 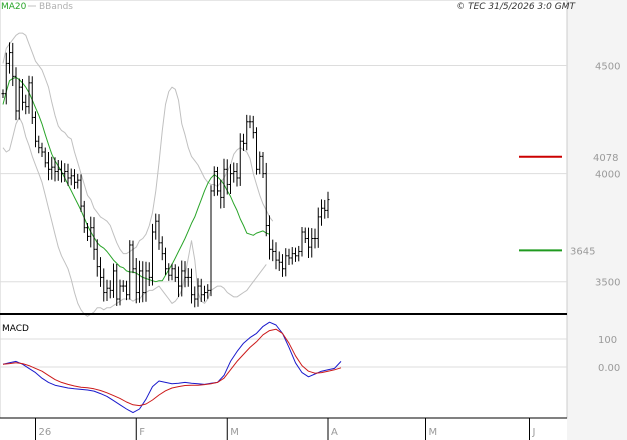 What do you see at coordinates (285, 429) in the screenshot?
I see `x-tick-labels: 26 F M A M J` at bounding box center [285, 429].